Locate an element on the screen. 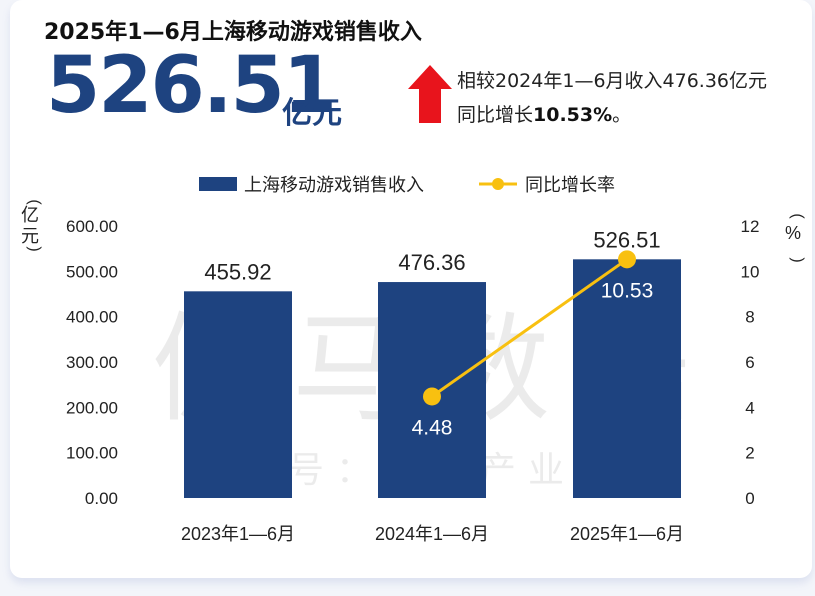  legend-label-bar: 上海移动游戏销售收入 is located at coordinates (334, 185).